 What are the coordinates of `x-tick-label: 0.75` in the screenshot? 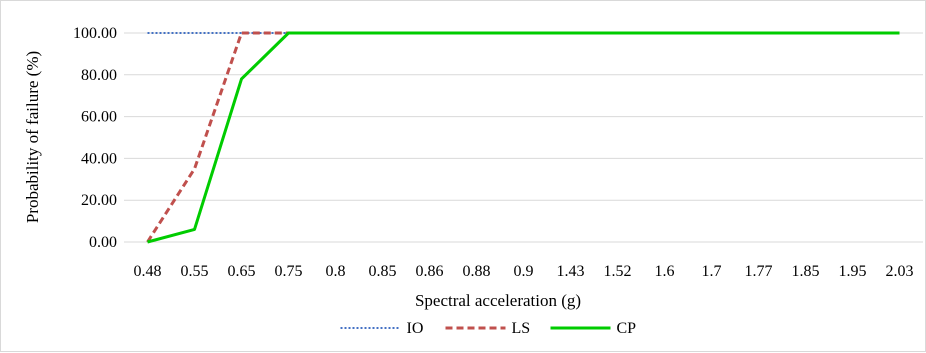 It's located at (289, 271).